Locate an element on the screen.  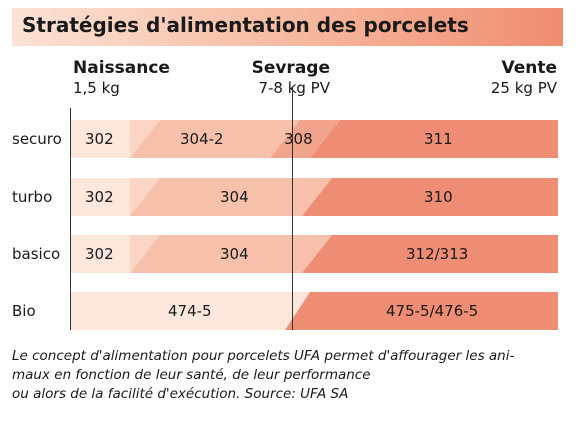
milestone-sale-name: Vente is located at coordinates (529, 68).